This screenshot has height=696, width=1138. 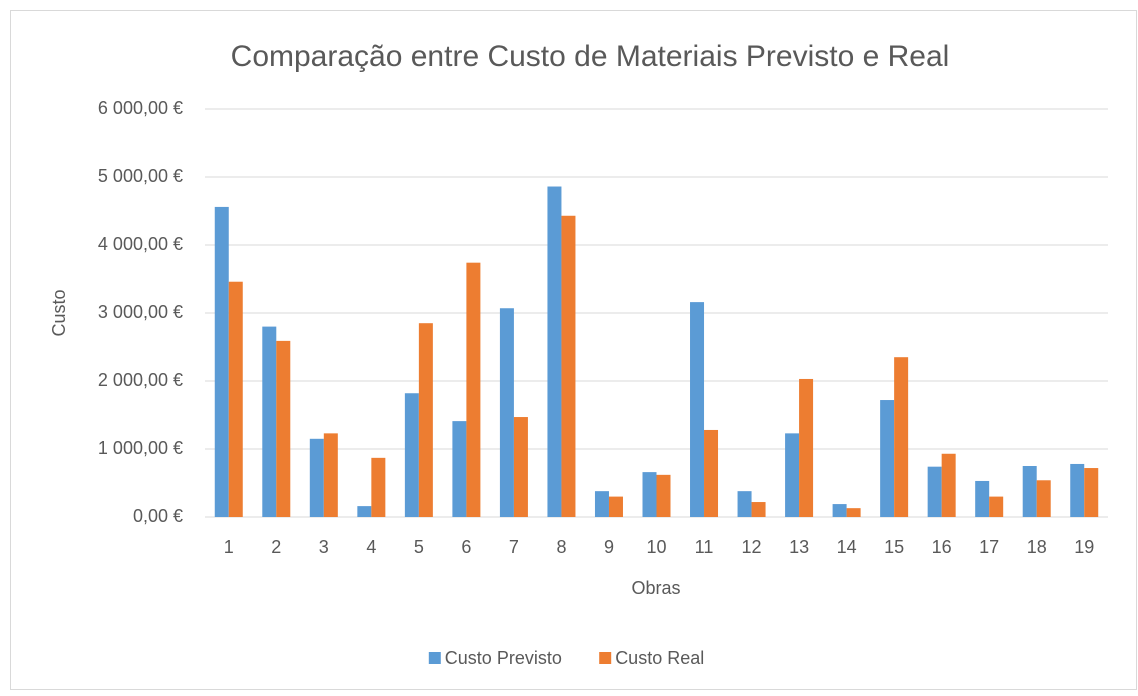 I want to click on x-tick-label: 12, so click(x=752, y=547).